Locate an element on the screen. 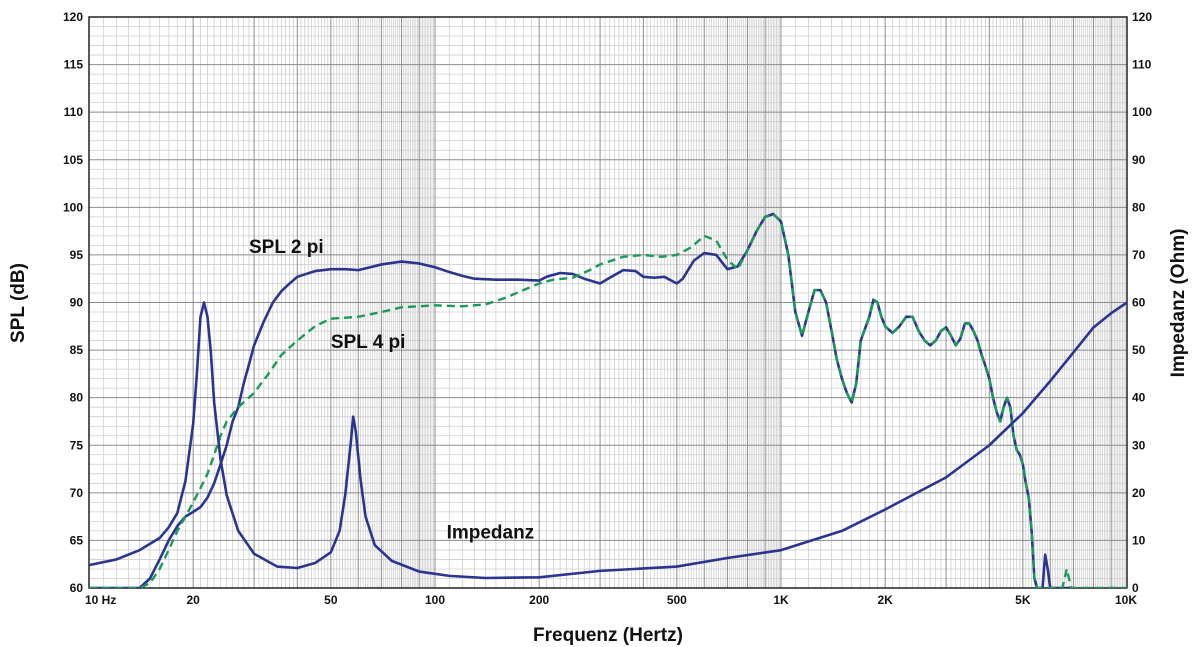 The width and height of the screenshot is (1195, 647). series-labels: SPL 2 pi SPL 4 pi Impedanz is located at coordinates (391, 390).